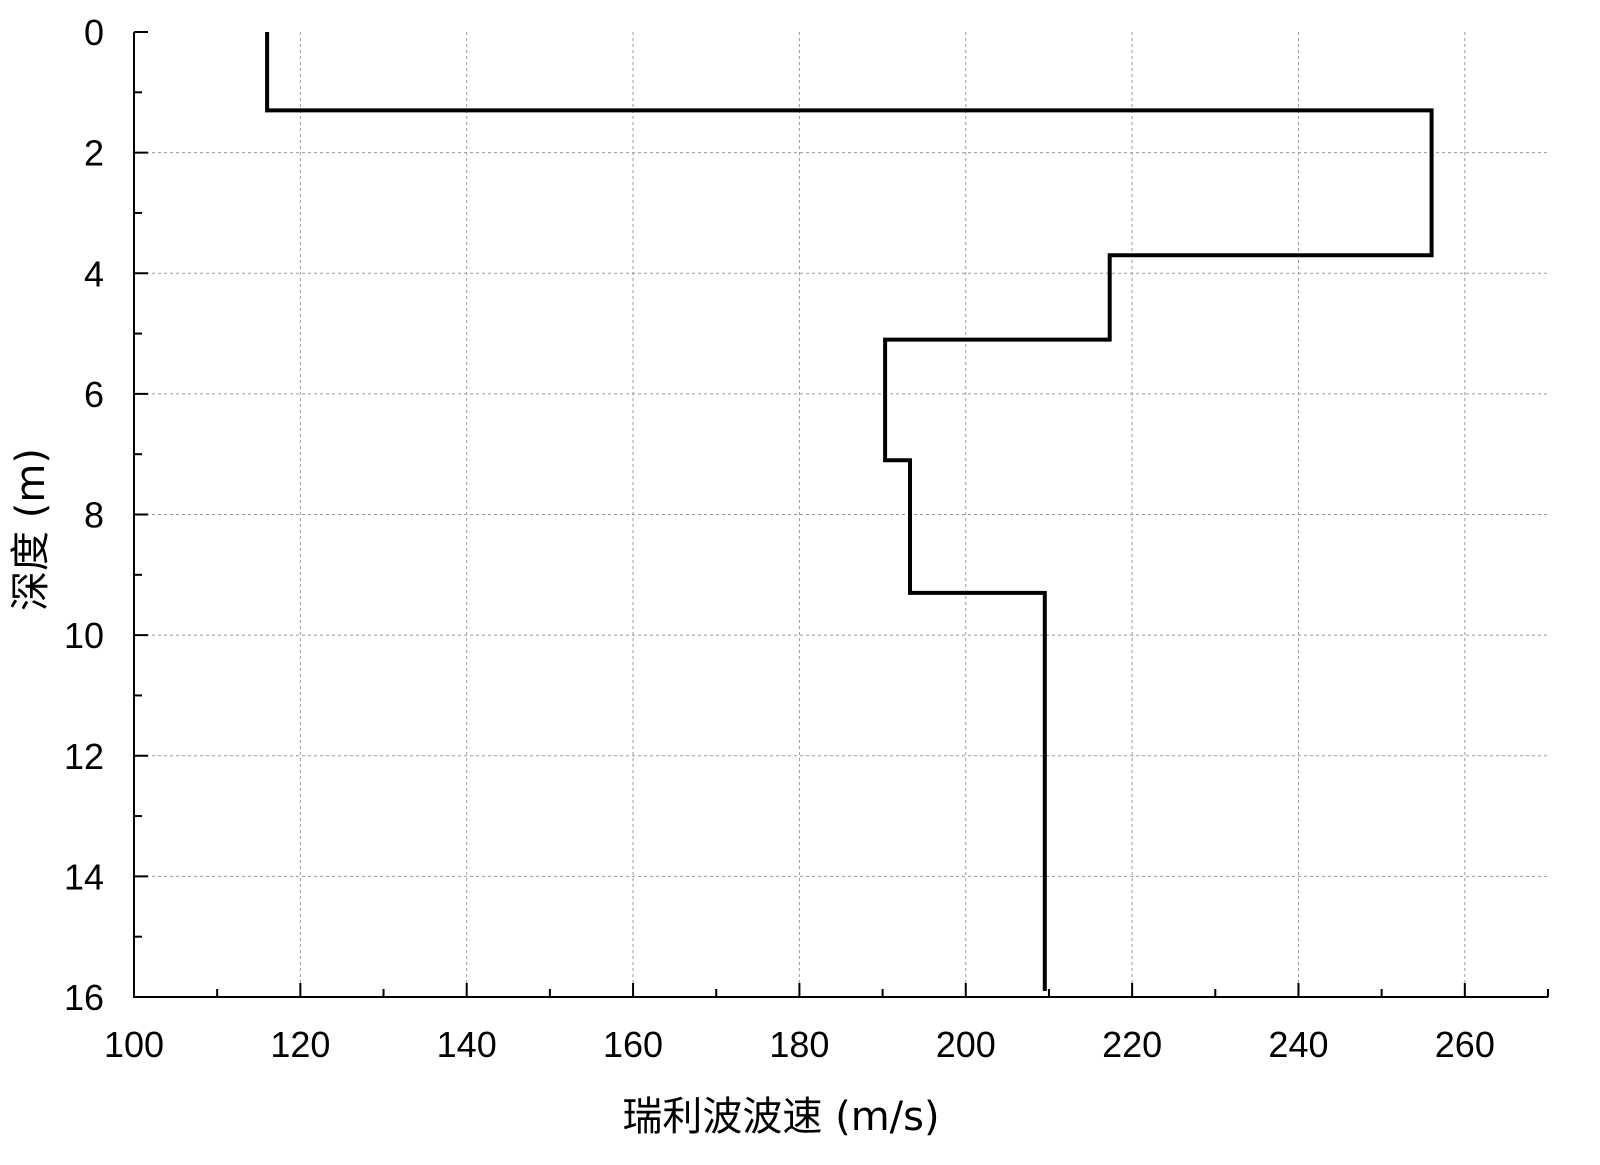 The width and height of the screenshot is (1600, 1165). What do you see at coordinates (1132, 1044) in the screenshot?
I see `x-tick-label: 220` at bounding box center [1132, 1044].